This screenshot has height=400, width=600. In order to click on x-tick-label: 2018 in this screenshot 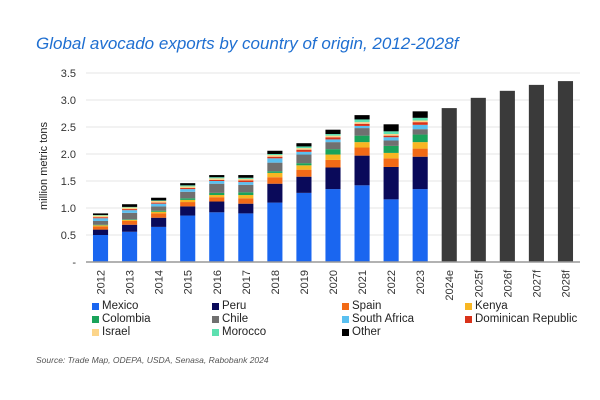, I will do `click(276, 282)`.